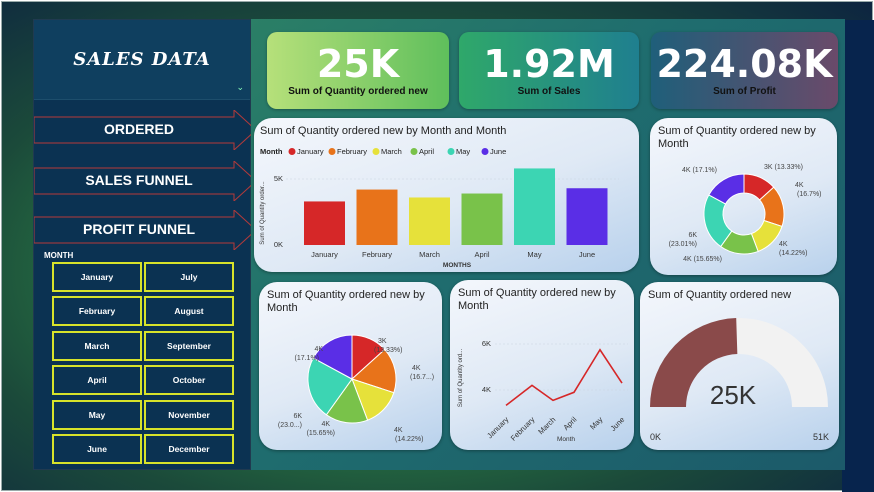 This screenshot has width=874, height=492. I want to click on slice-label: (17.1%), so click(306, 358).